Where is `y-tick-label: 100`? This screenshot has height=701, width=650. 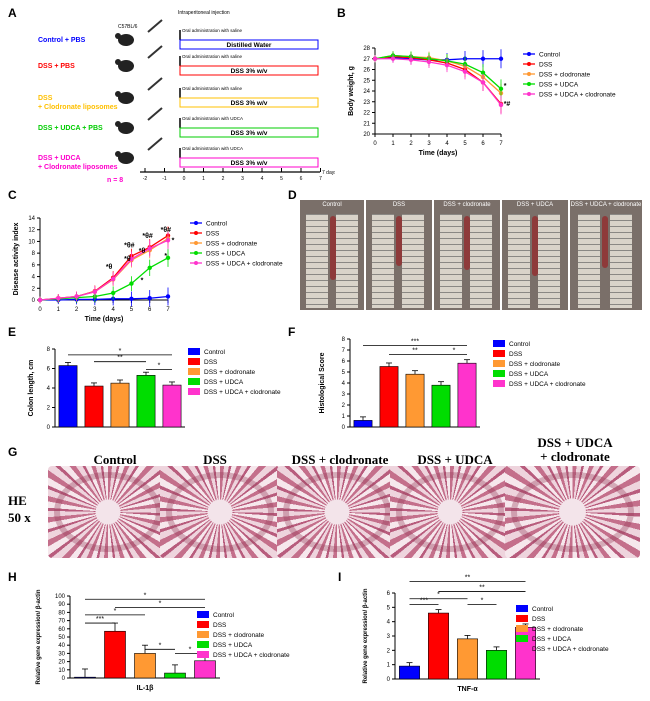 y-tick-label: 100 is located at coordinates (60, 597).